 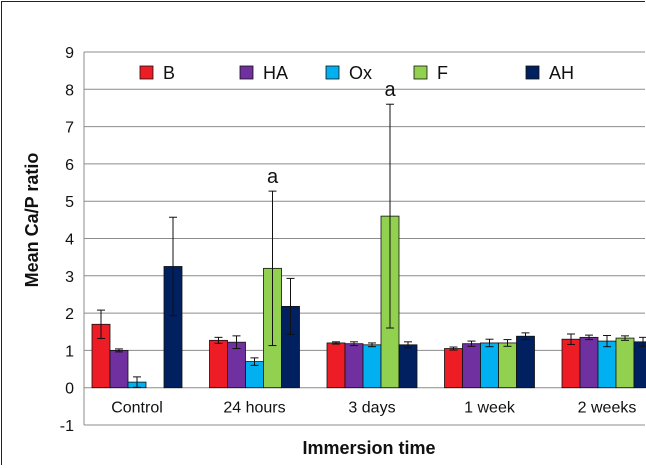 What do you see at coordinates (67, 426) in the screenshot?
I see `y-tick-label: -1` at bounding box center [67, 426].